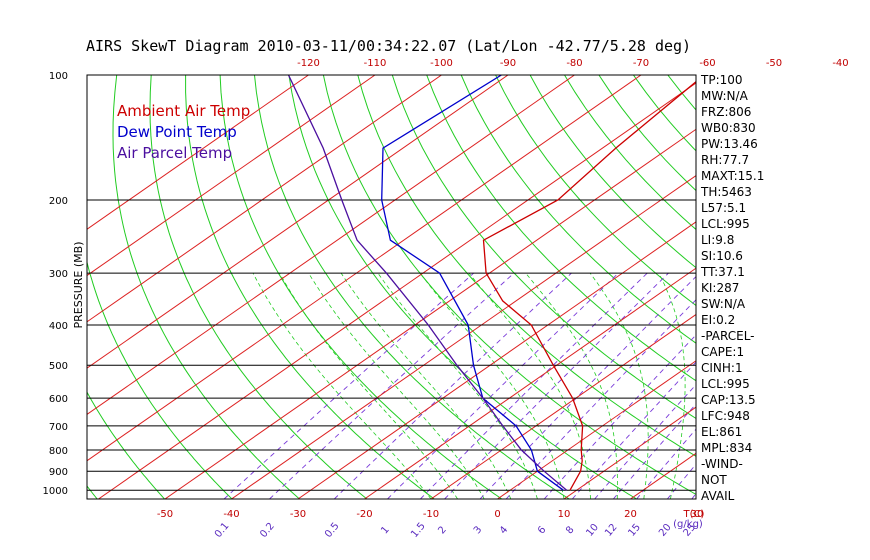 This screenshot has height=560, width=870. Describe the element at coordinates (721, 80) in the screenshot. I see `stability-index-label: TP:100` at that location.